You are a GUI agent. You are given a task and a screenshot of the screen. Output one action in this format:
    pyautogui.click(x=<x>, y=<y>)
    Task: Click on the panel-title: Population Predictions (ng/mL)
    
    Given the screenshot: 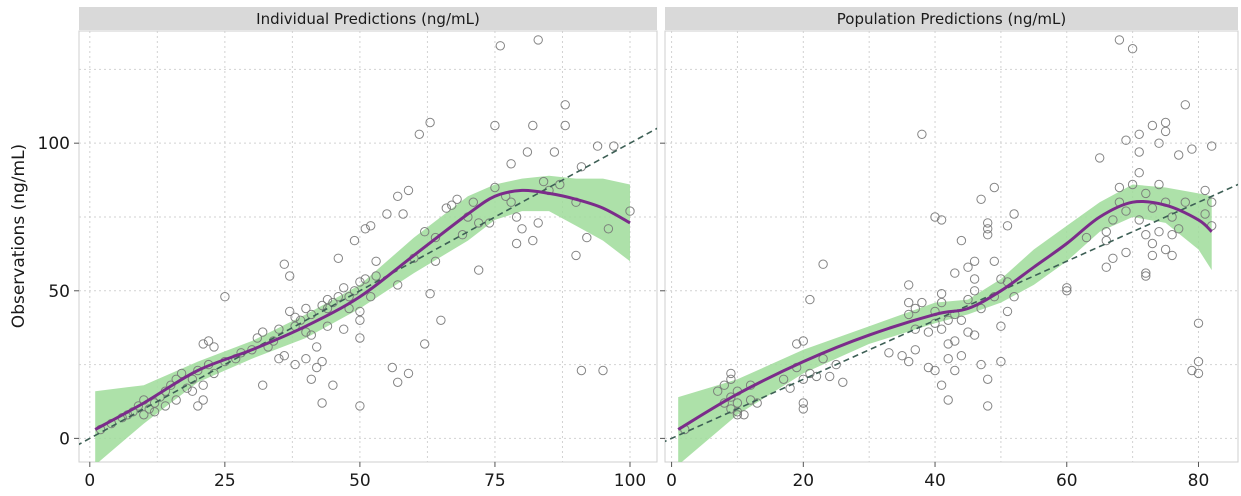 What is the action you would take?
    pyautogui.click(x=951, y=19)
    